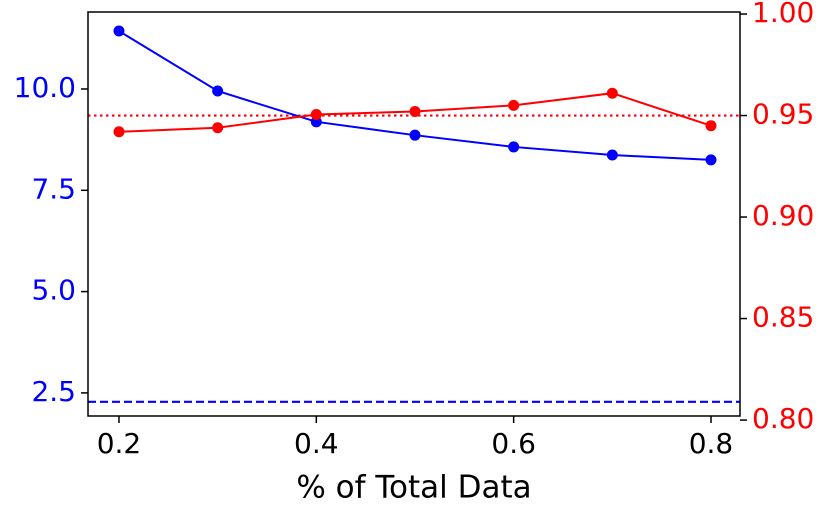  Describe the element at coordinates (53, 188) in the screenshot. I see `y-tick-label: 7.5` at that location.